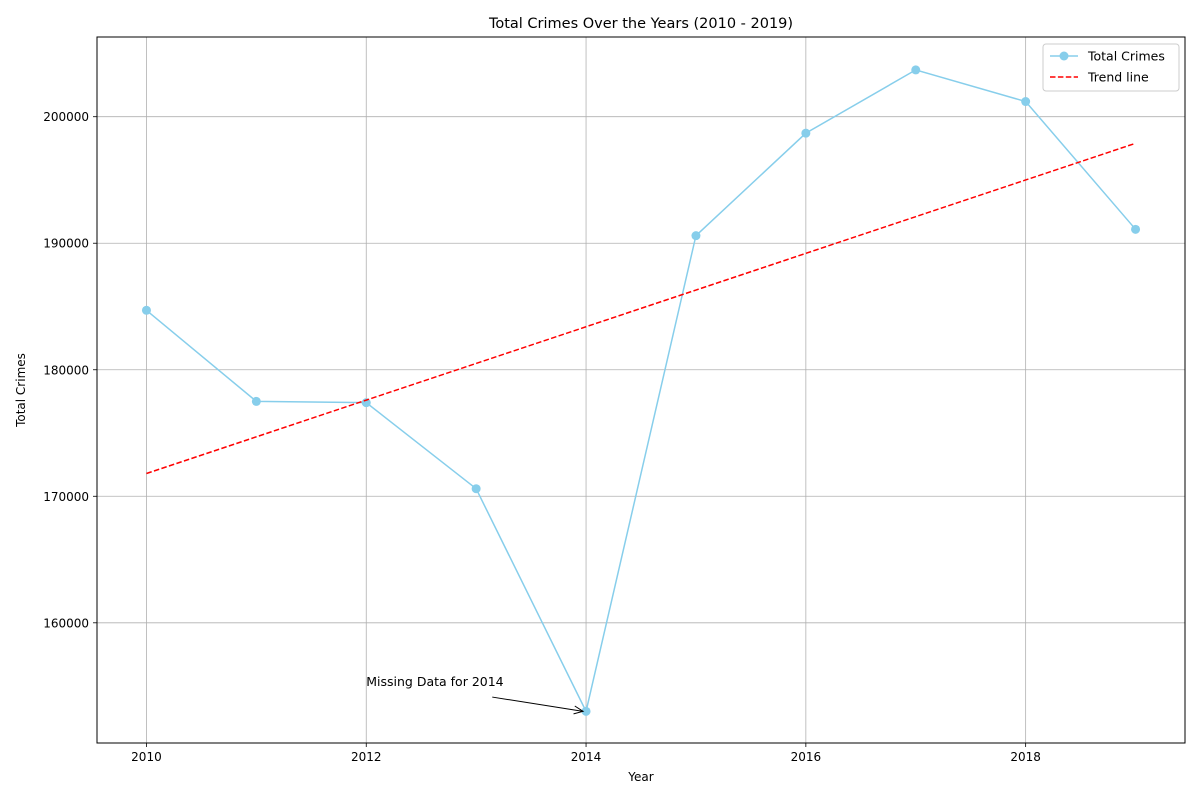 The image size is (1200, 800). What do you see at coordinates (579, 710) in the screenshot?
I see `annotation-arrowhead` at bounding box center [579, 710].